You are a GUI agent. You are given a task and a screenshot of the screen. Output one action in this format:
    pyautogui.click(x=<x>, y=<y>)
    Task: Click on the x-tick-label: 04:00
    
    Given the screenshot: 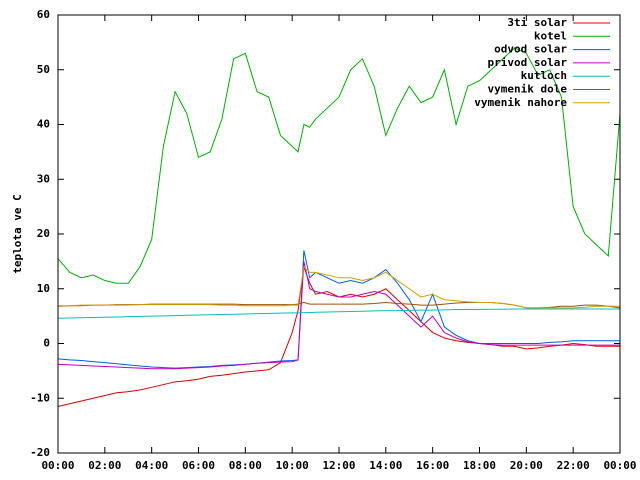 What is the action you would take?
    pyautogui.click(x=151, y=465)
    